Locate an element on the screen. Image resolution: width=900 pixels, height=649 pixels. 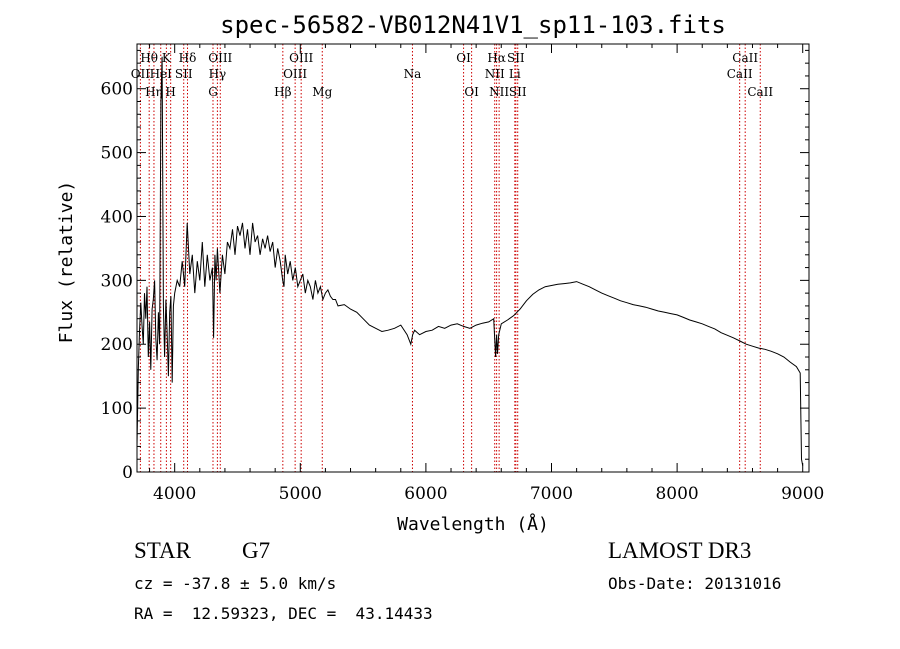
survey-name: LAMOST DR3 is located at coordinates (680, 550).